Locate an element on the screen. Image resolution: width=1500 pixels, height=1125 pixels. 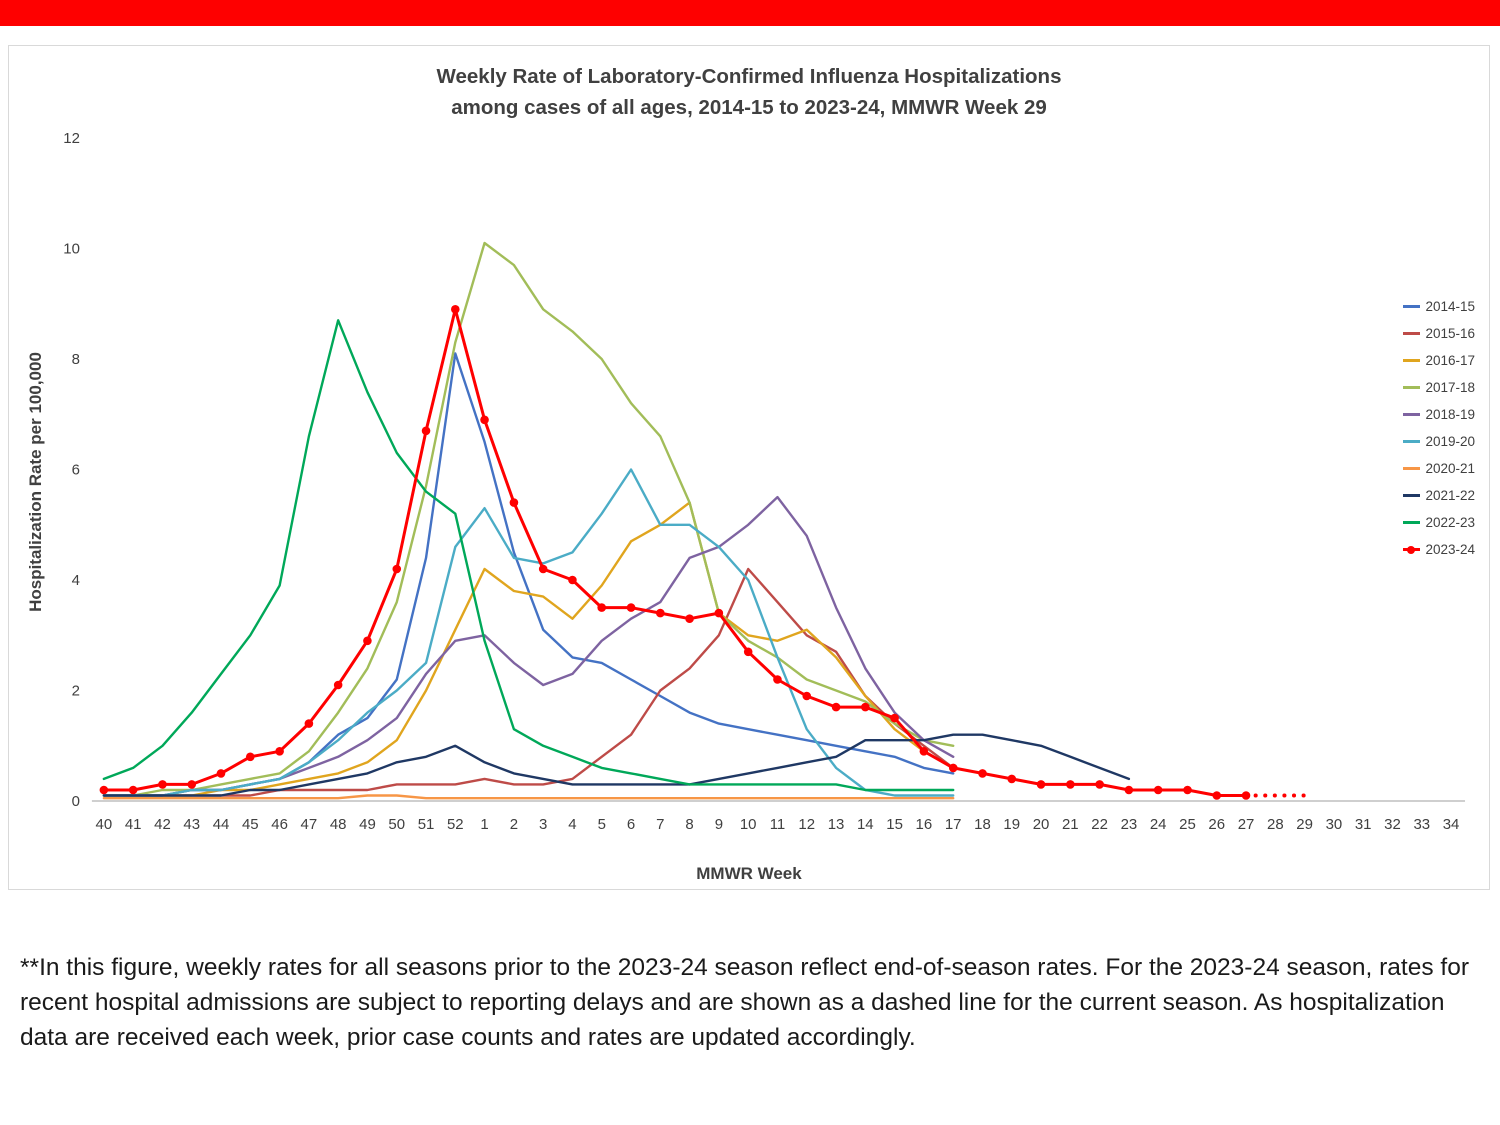
legend-item-2020-21: 2020-21 is located at coordinates (1439, 468).